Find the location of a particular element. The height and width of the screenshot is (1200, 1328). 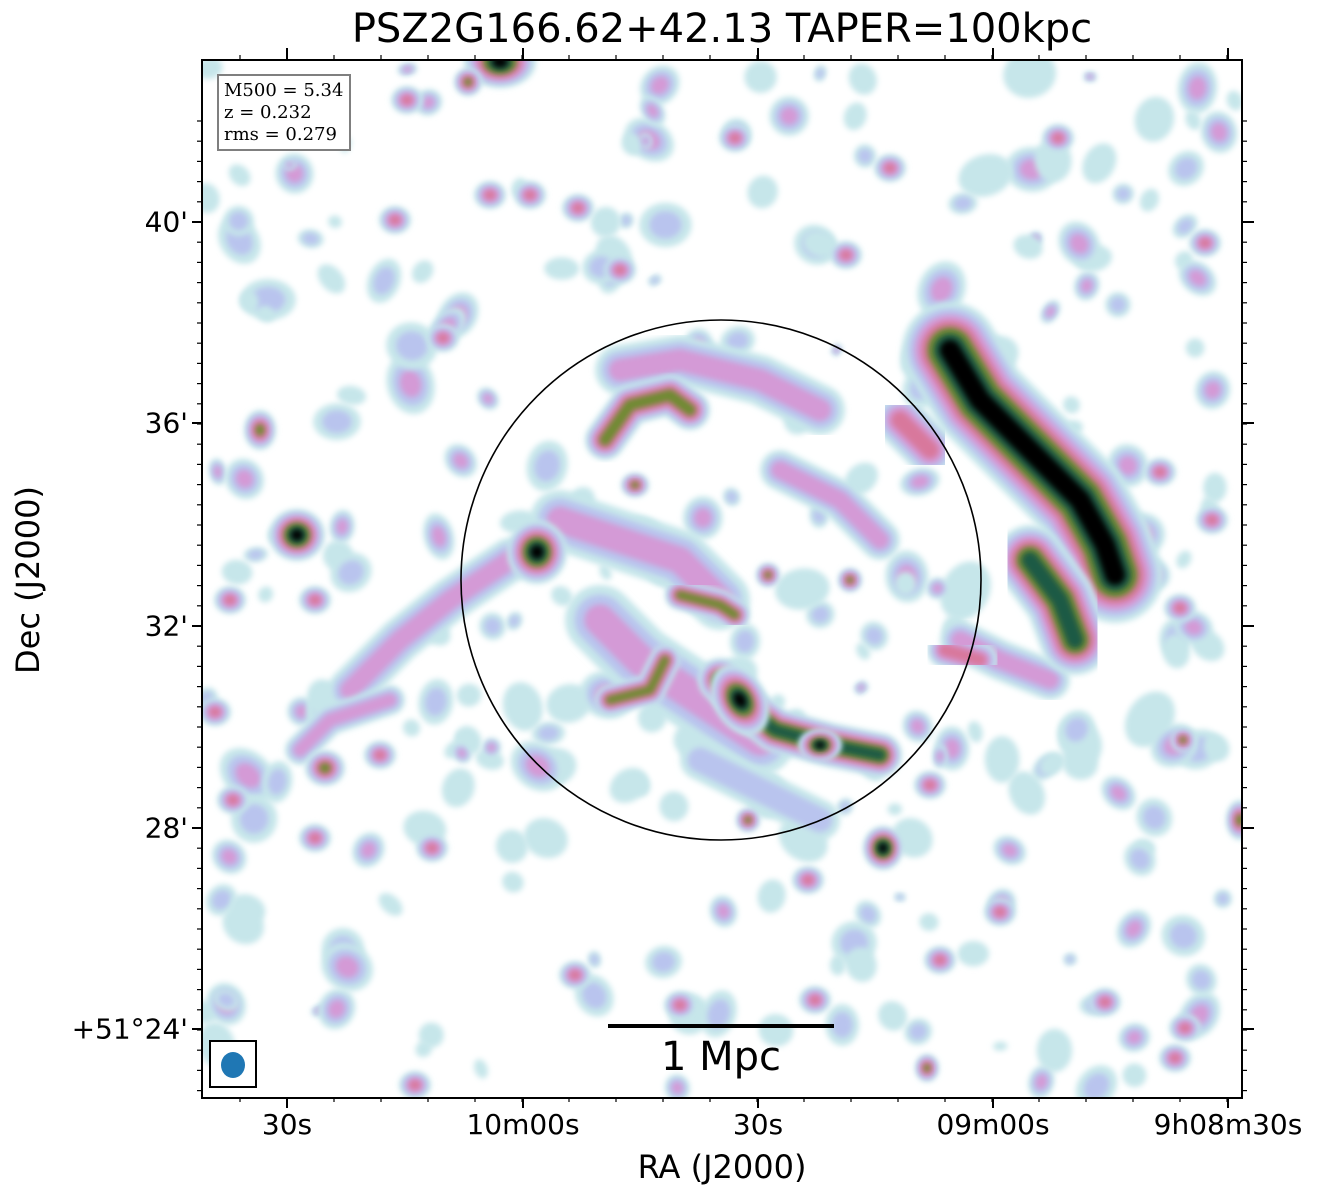

cluster-info-box: M500 = 5.34 z = 0.232 rms = 0.279 is located at coordinates (284, 112).